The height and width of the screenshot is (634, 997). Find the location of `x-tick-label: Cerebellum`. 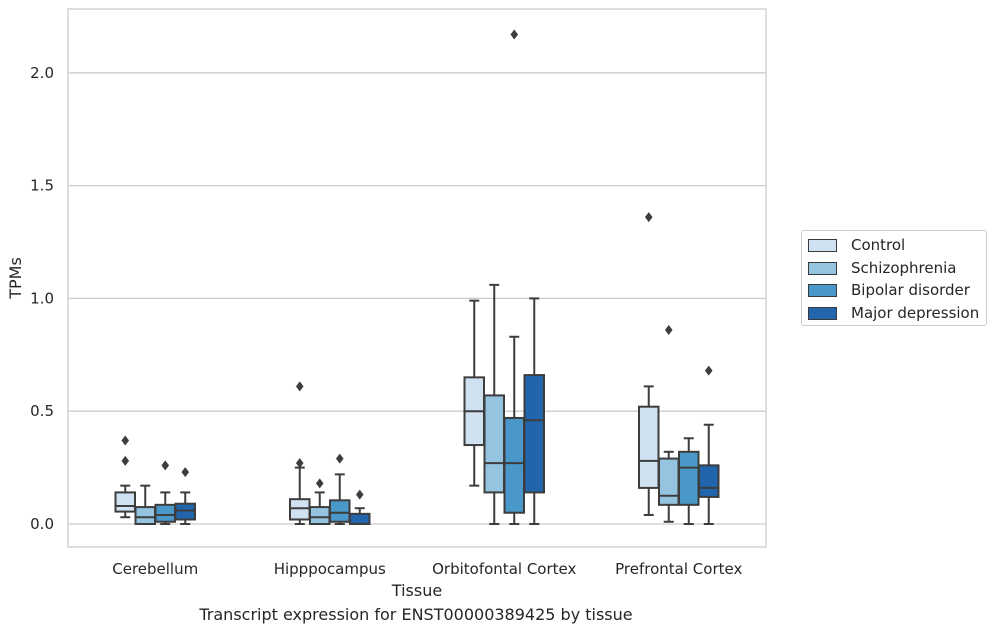

x-tick-label: Cerebellum is located at coordinates (155, 569).